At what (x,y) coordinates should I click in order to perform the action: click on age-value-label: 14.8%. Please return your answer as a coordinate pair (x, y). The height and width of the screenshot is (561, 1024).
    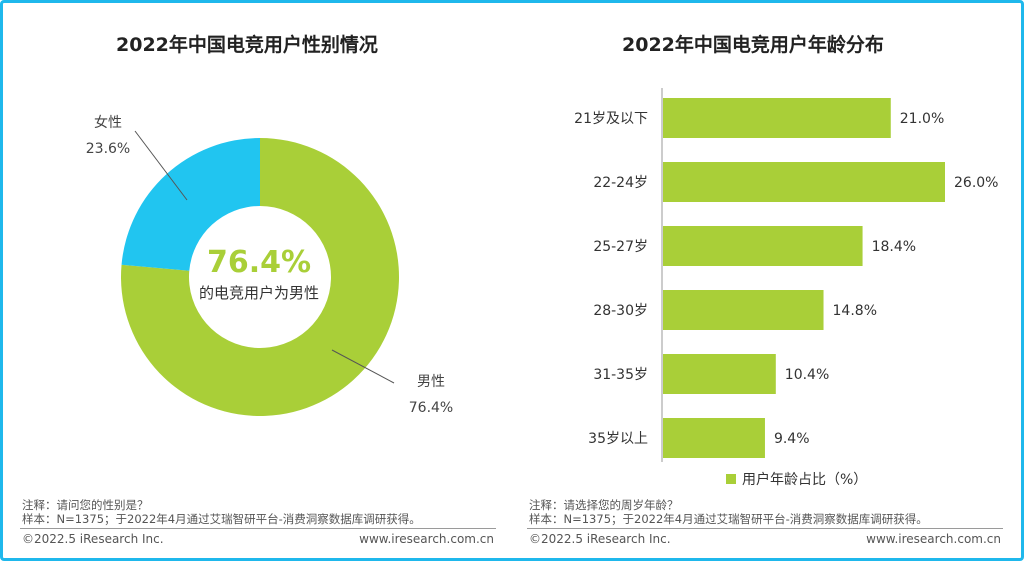
    Looking at the image, I should click on (855, 311).